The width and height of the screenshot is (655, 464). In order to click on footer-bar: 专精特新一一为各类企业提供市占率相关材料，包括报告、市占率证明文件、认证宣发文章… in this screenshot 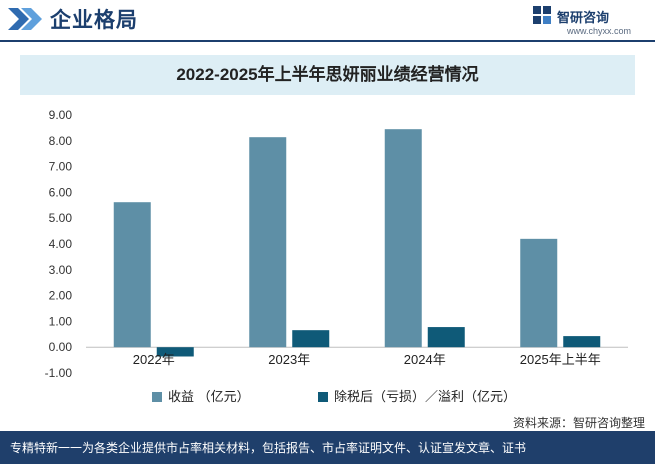, I will do `click(327, 447)`.